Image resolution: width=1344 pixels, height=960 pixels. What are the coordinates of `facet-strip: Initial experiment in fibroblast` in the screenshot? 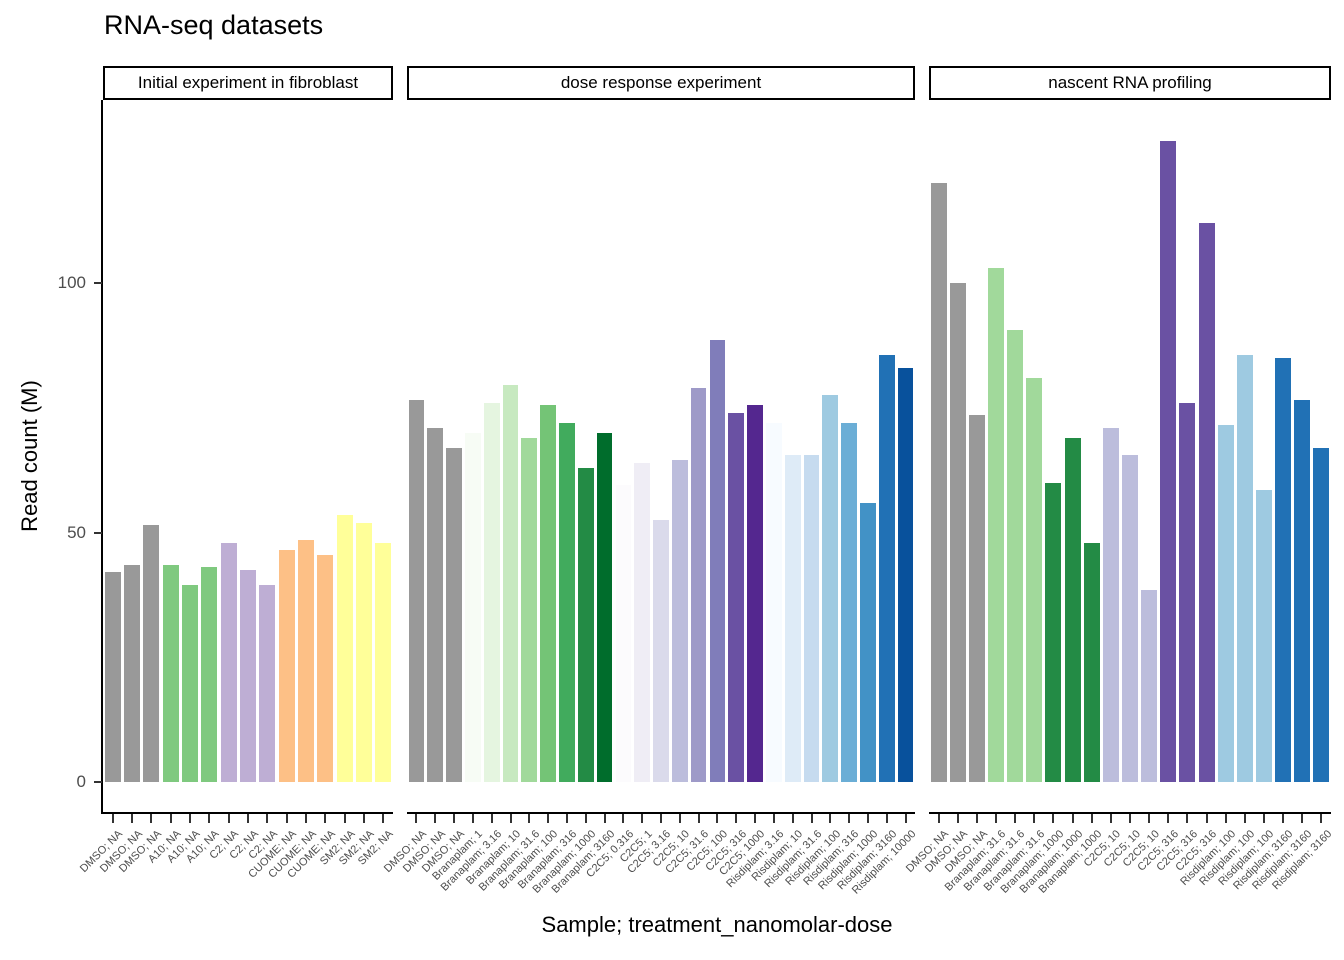 It's located at (248, 83).